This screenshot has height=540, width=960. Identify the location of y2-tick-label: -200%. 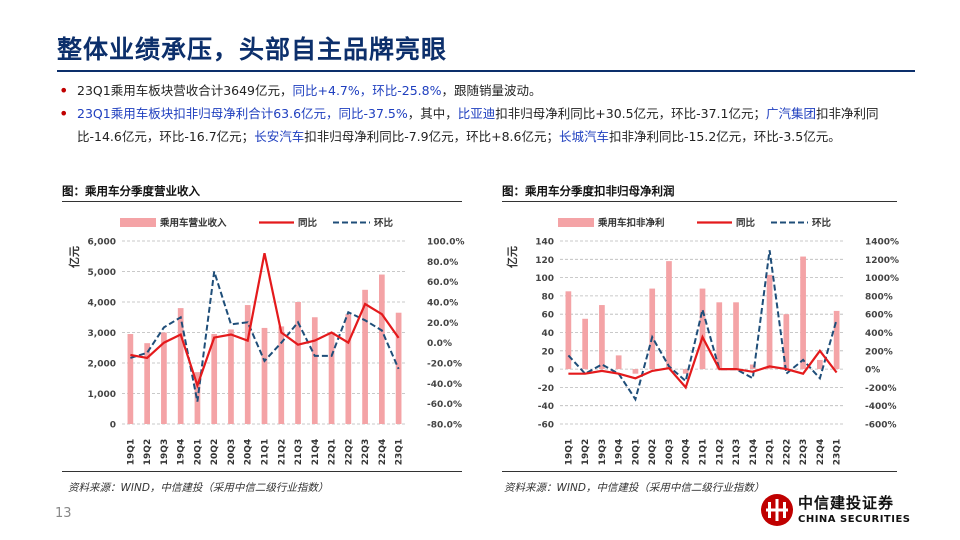
(881, 389).